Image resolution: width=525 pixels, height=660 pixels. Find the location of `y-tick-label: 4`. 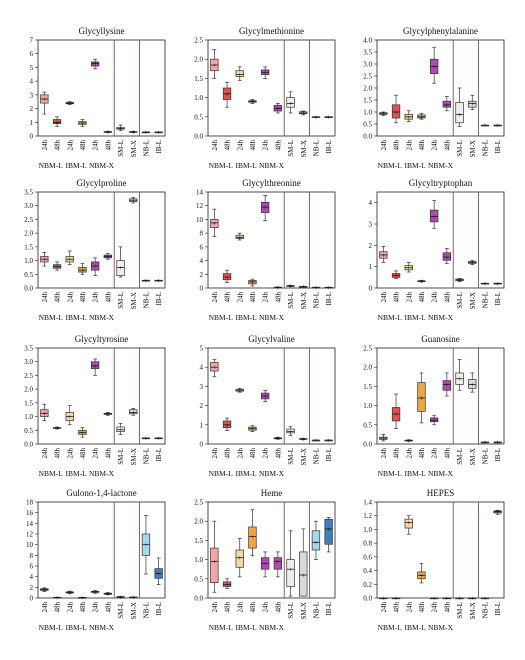

y-tick-label: 4 is located at coordinates (202, 368).